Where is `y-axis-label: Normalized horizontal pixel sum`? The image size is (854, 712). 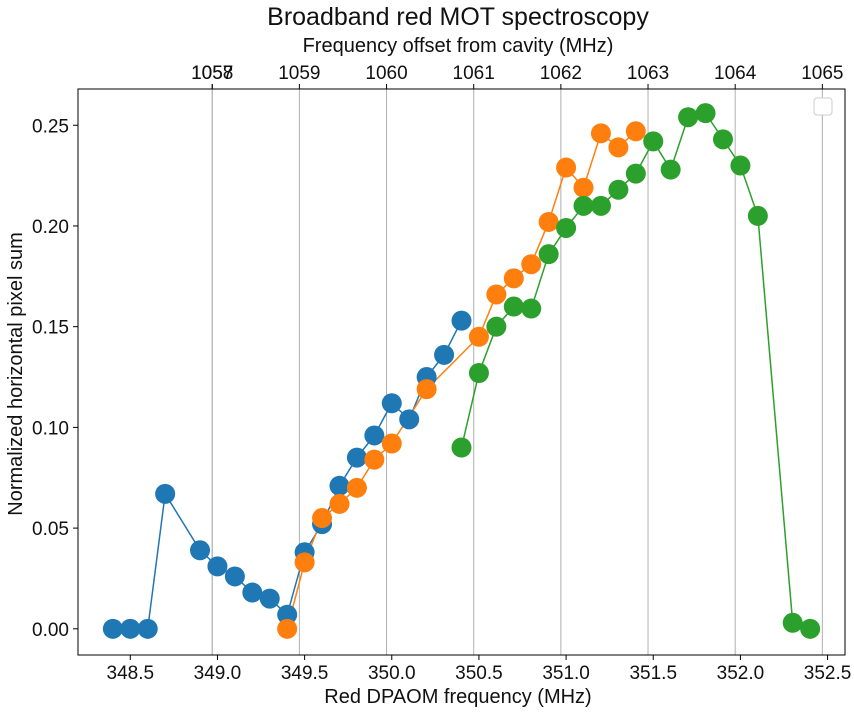 y-axis-label: Normalized horizontal pixel sum is located at coordinates (16, 373).